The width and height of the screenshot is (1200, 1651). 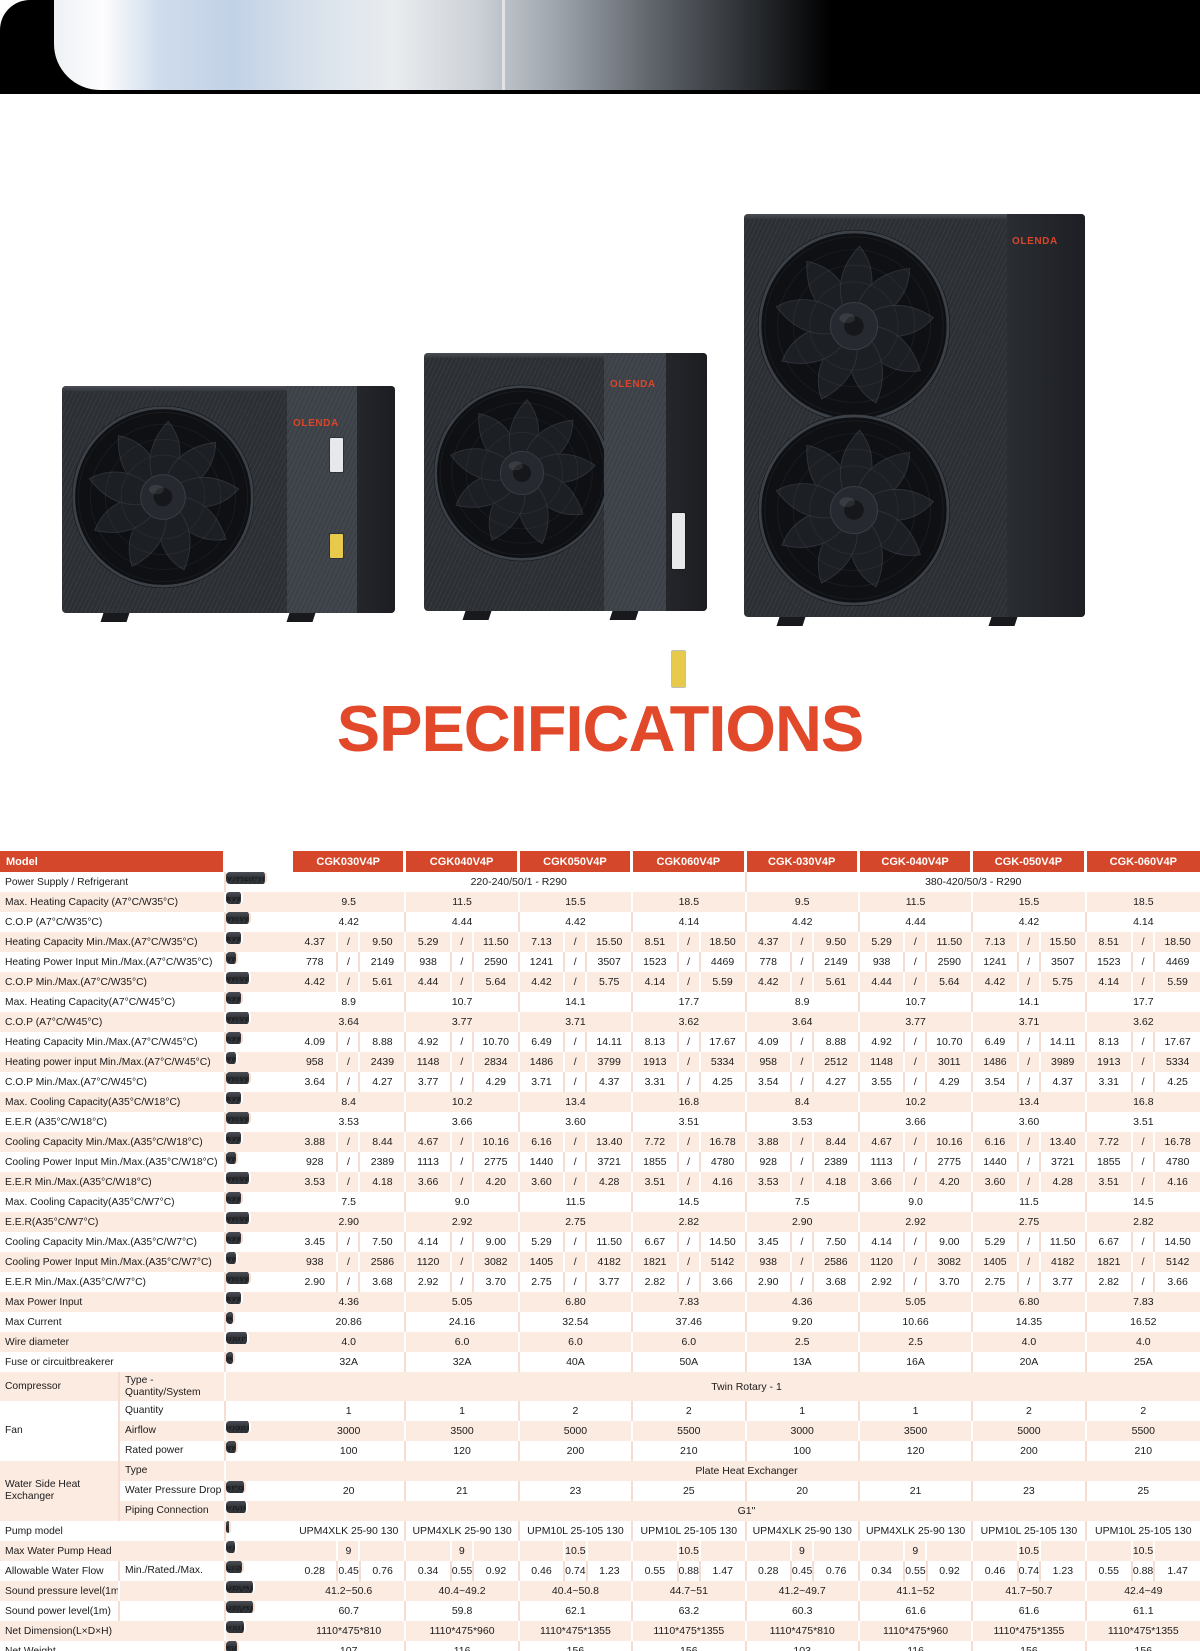 I want to click on spec-value: 3.55/4.29, so click(x=917, y=1082).